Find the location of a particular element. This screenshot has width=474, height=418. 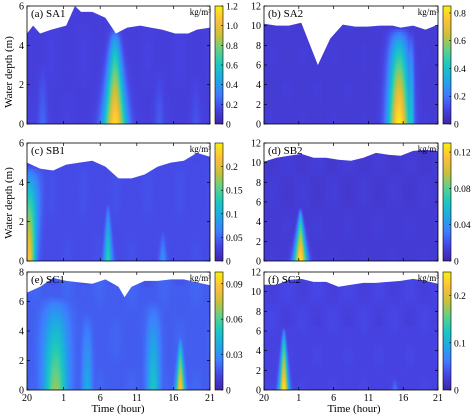

colorbar-tick-label: 0.08 is located at coordinates (462, 190).